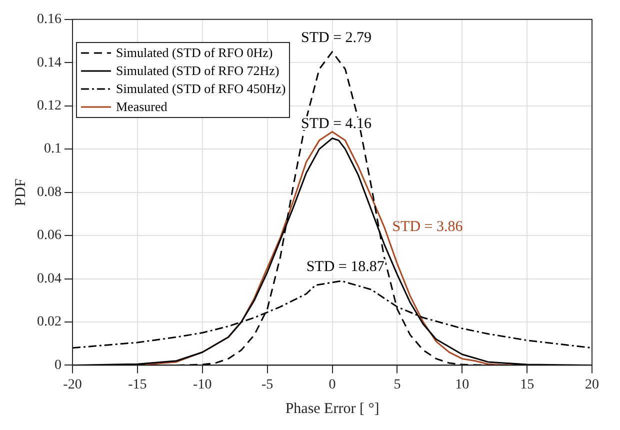 This screenshot has width=620, height=430. Describe the element at coordinates (49, 192) in the screenshot. I see `y-tick-label: 0.08` at that location.